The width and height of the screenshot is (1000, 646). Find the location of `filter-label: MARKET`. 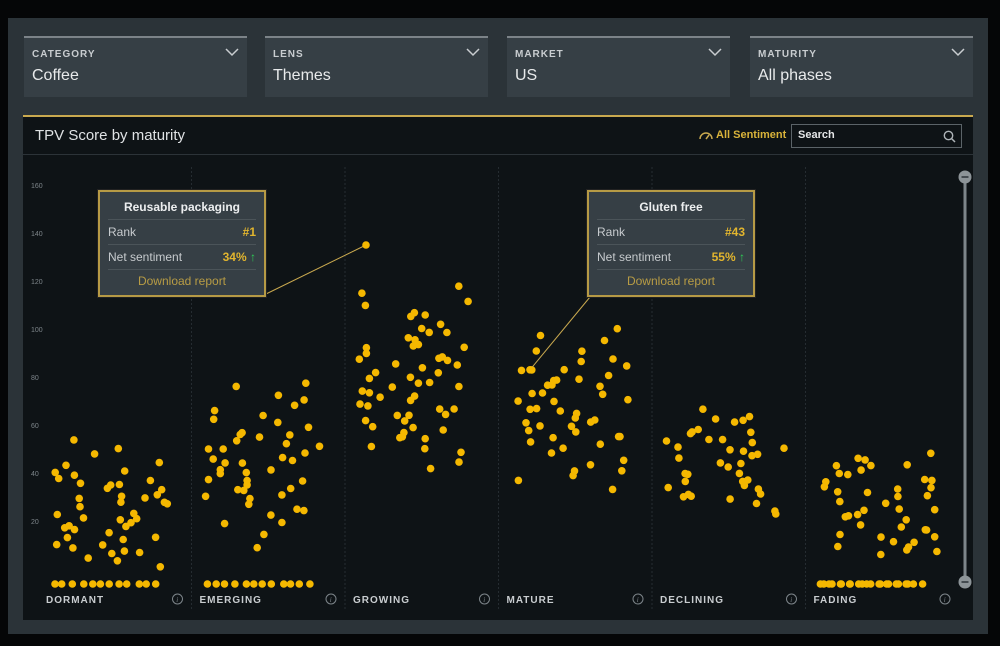

filter-label: MARKET is located at coordinates (539, 54).